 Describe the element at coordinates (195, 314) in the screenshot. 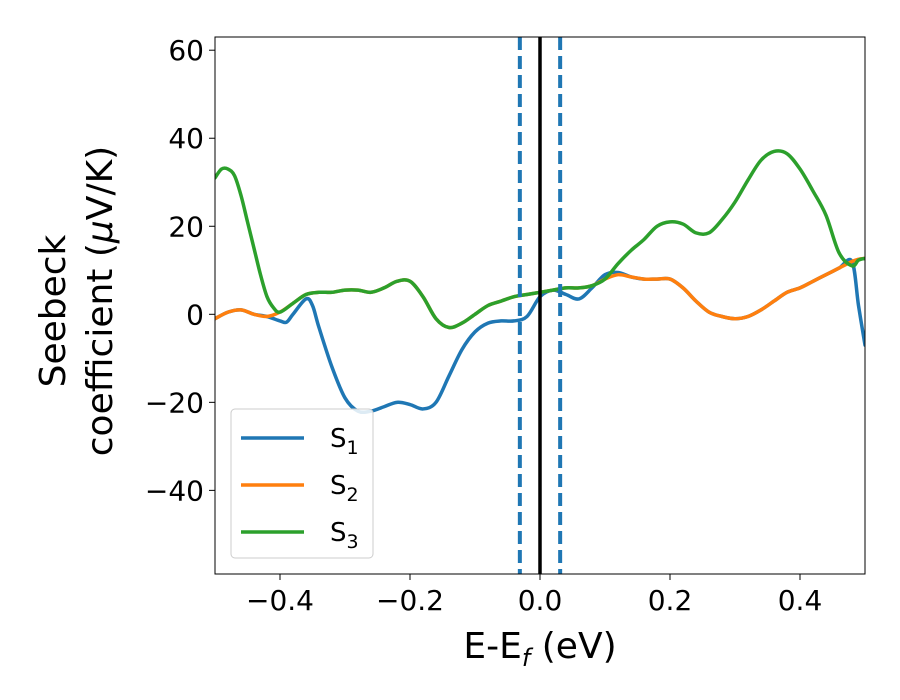

I see `y-tick-label: 0` at that location.